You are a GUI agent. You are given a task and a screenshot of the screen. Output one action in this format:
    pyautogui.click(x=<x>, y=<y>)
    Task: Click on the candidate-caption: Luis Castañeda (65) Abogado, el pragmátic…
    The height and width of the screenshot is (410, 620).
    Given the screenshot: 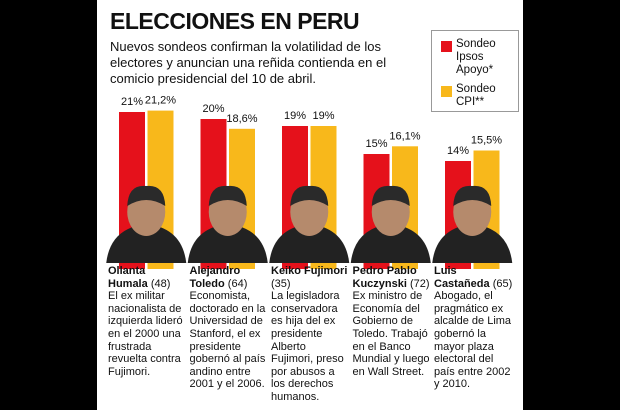 What is the action you would take?
    pyautogui.click(x=474, y=328)
    